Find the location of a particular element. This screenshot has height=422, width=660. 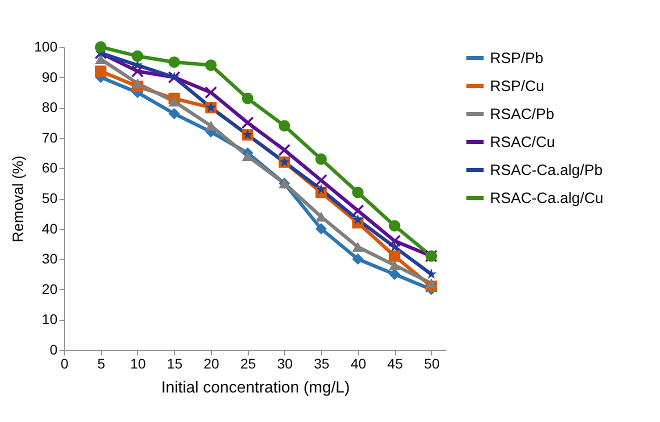

y-tick-label: 10 is located at coordinates (50, 319).